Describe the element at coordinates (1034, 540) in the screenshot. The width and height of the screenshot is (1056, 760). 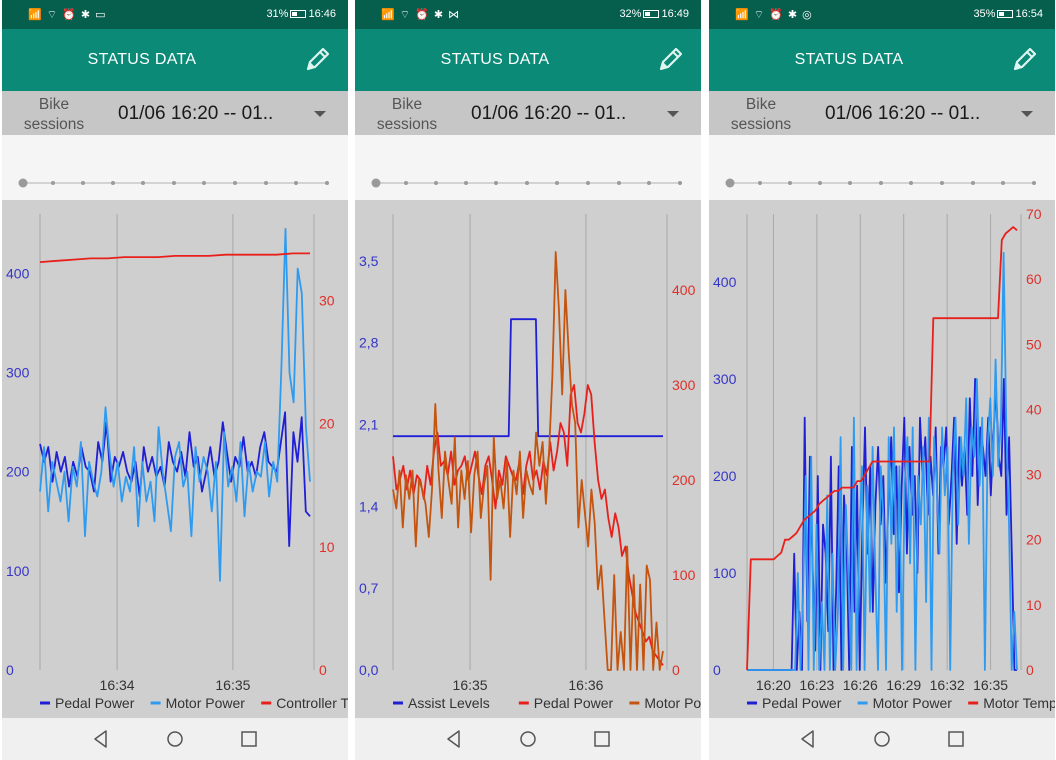
I see `y-right-tick-label: 20` at that location.